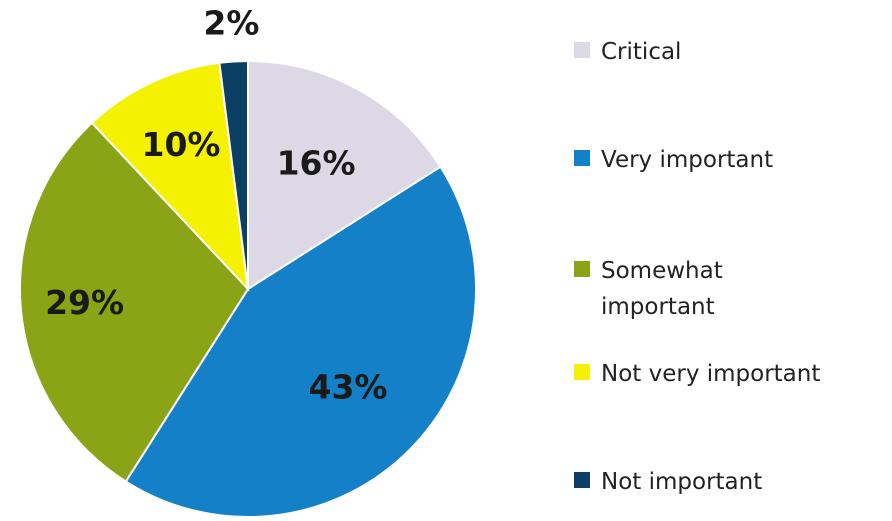 This screenshot has height=521, width=892. Describe the element at coordinates (582, 158) in the screenshot. I see `legend-swatch-very-important` at that location.